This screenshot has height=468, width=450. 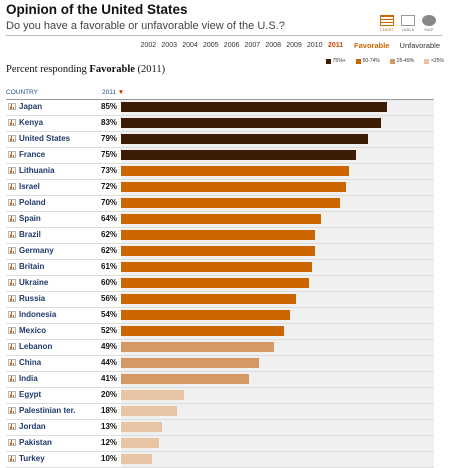 I want to click on country-name: China, so click(x=30, y=362).